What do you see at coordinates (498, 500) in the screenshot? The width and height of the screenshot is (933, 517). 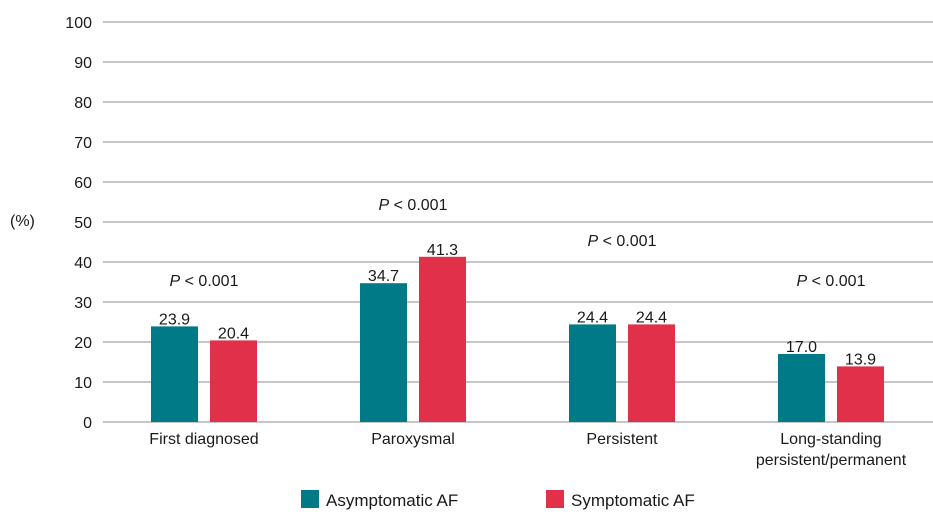 I see `legend: Asymptomatic AF Symptomatic AF` at bounding box center [498, 500].